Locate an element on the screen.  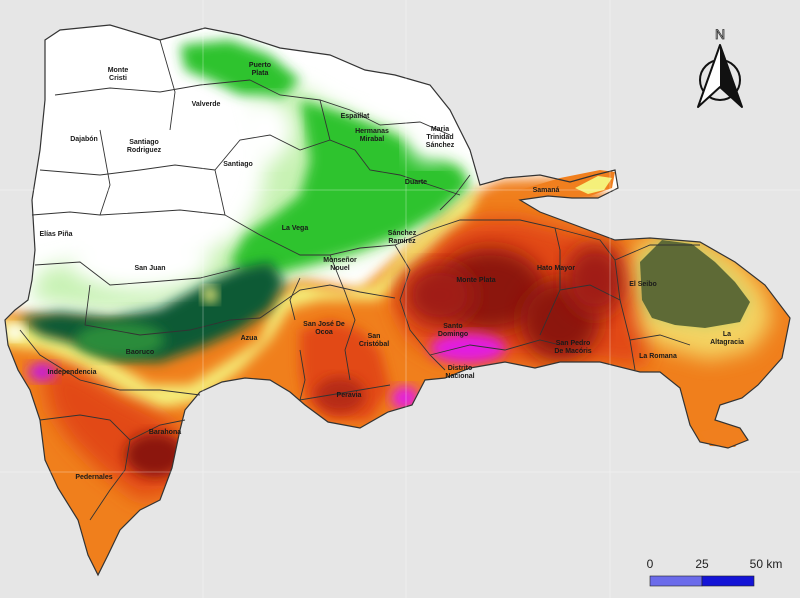
province-label-samana: Samaná is located at coordinates (546, 190).